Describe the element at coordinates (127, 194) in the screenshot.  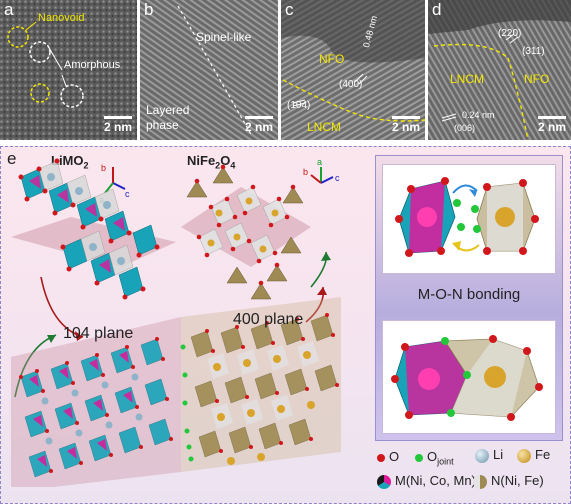
I see `axis-c-left: c` at that location.